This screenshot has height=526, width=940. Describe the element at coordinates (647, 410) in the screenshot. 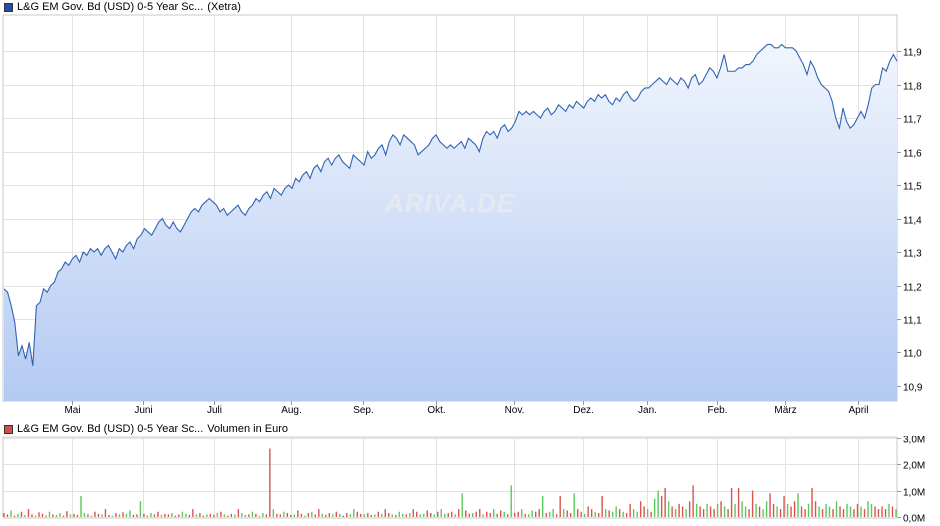

I see `price-x-tick-label: Jan.` at that location.